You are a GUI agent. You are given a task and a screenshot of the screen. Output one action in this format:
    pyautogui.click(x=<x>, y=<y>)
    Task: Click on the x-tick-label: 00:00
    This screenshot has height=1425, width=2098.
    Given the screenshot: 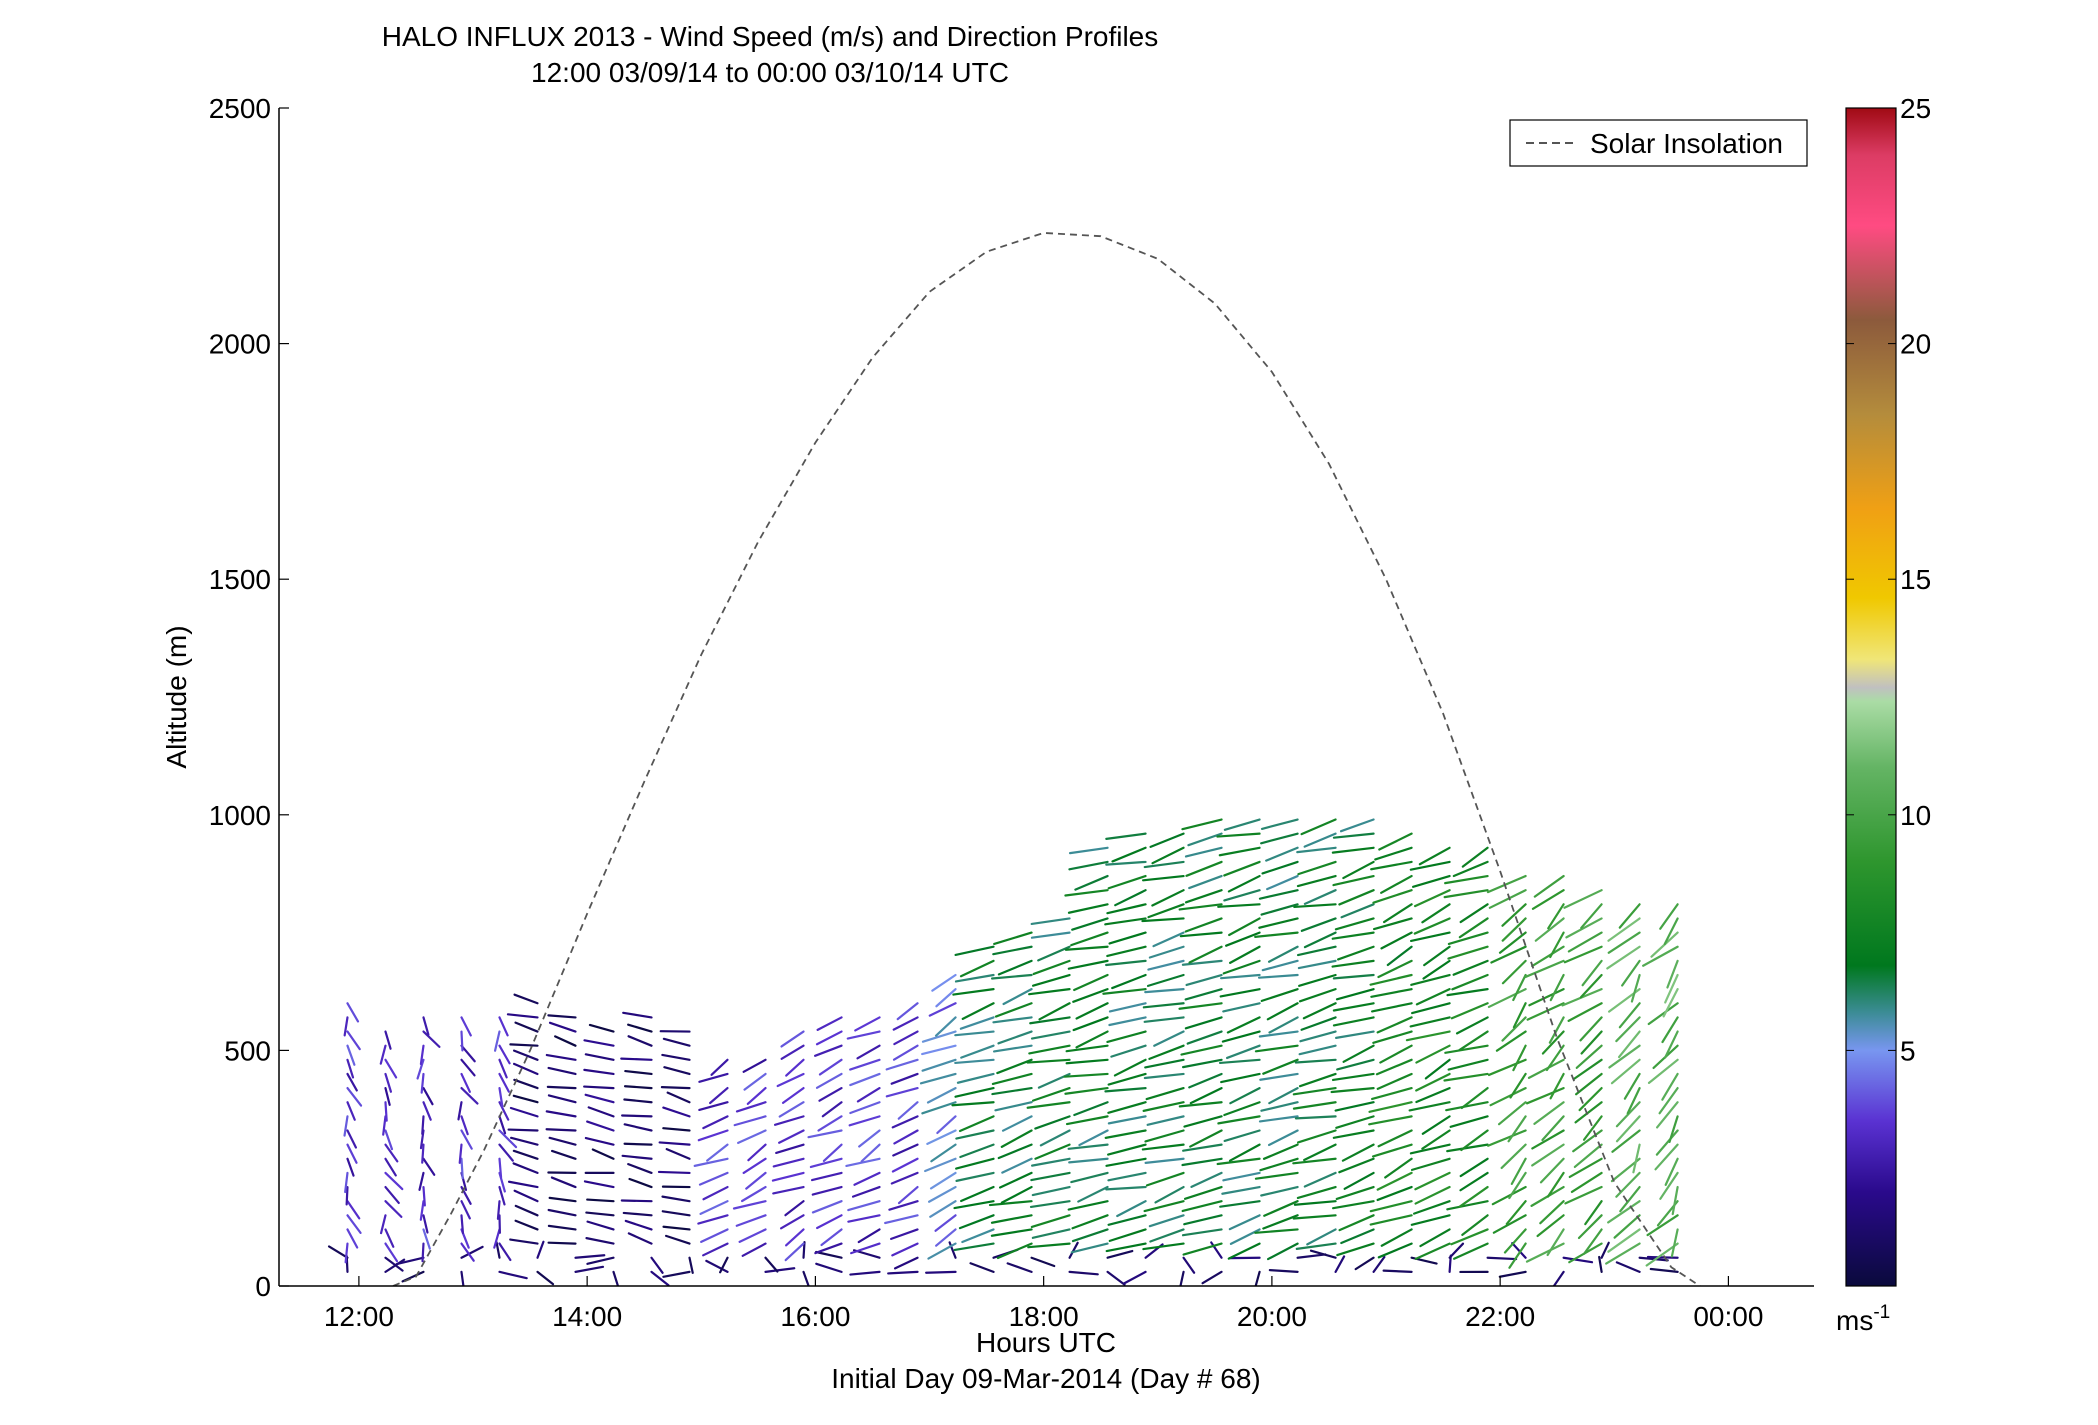 What is the action you would take?
    pyautogui.click(x=1728, y=1316)
    